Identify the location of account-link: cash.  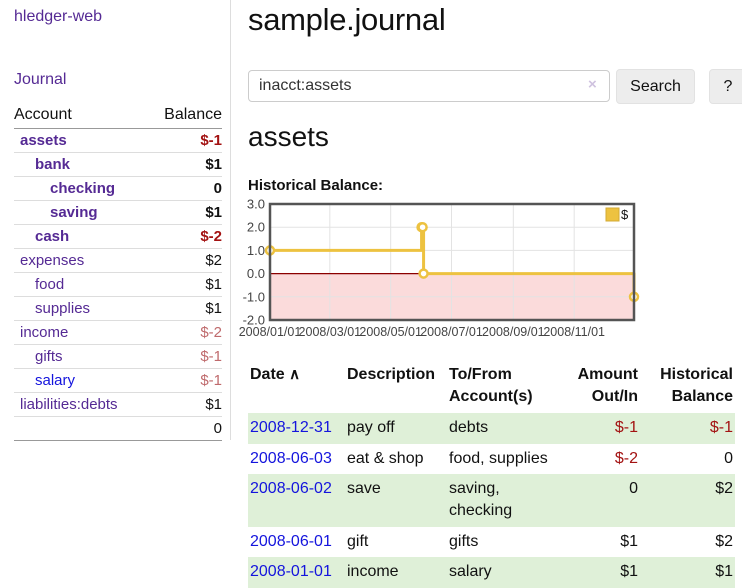
(52, 236).